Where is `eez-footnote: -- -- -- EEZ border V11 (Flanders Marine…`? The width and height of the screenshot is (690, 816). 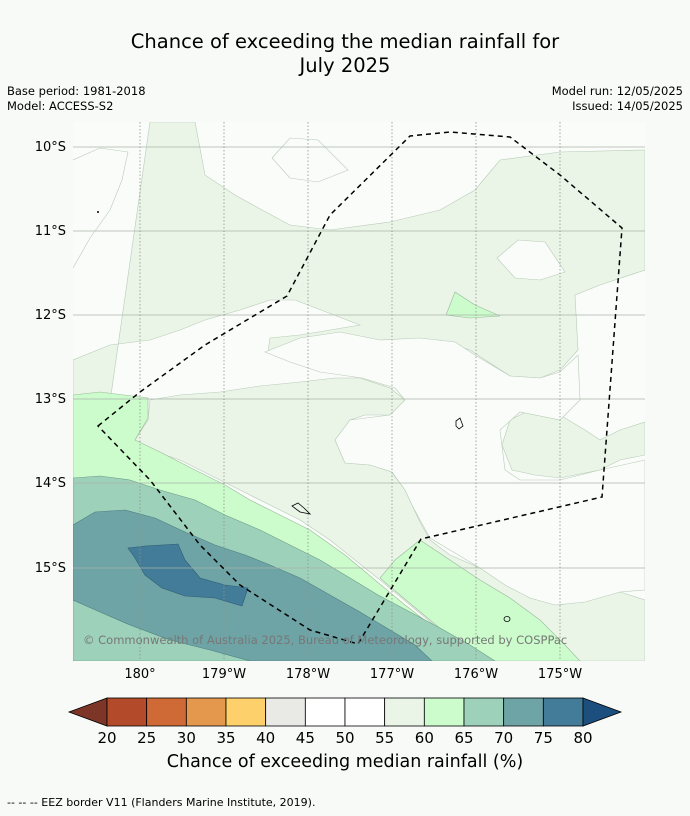 eez-footnote: -- -- -- EEZ border V11 (Flanders Marine… is located at coordinates (161, 802).